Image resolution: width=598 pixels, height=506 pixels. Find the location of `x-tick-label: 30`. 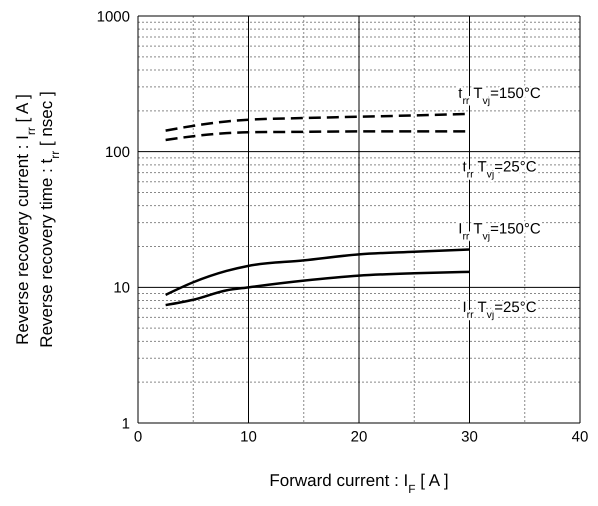

x-tick-label: 30 is located at coordinates (469, 437).